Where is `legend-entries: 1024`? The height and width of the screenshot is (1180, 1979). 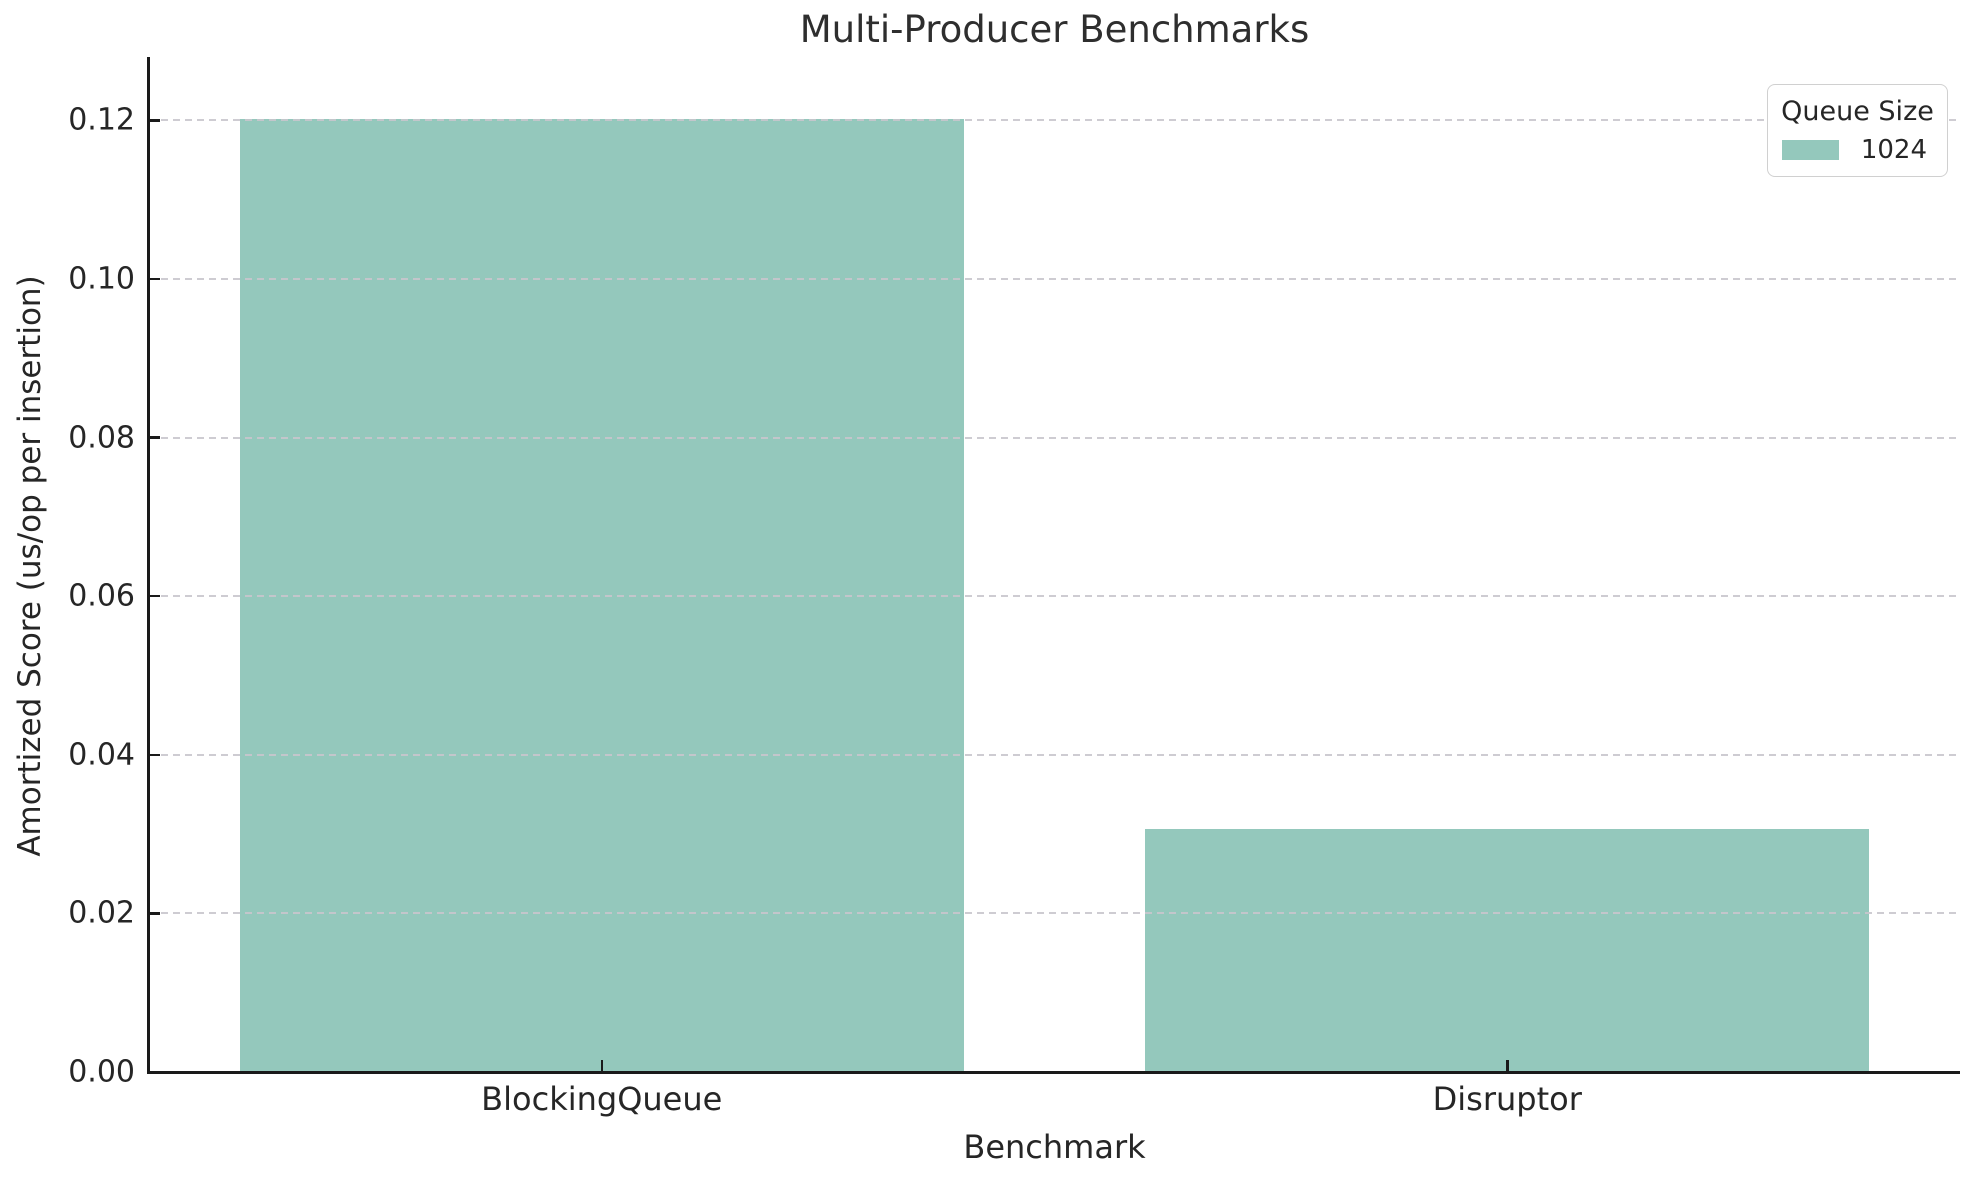
legend-entries: 1024 is located at coordinates (1857, 150).